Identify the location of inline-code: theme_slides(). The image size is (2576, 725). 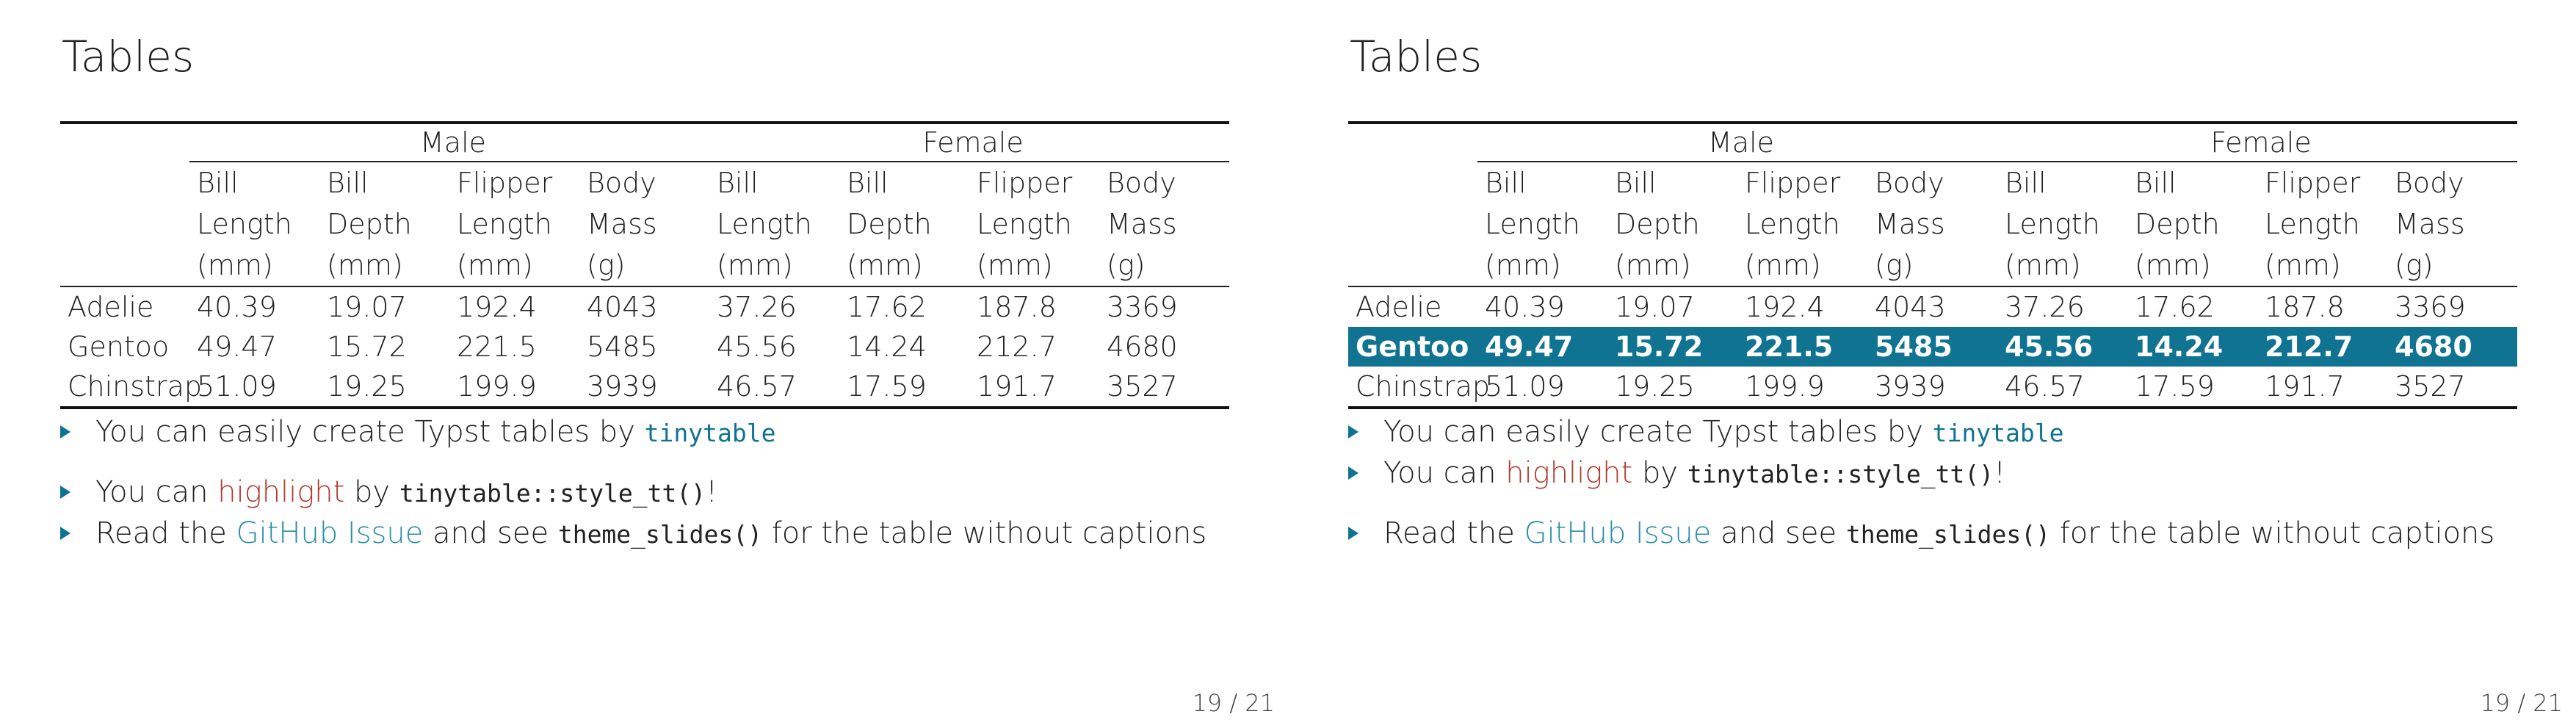
(1947, 534).